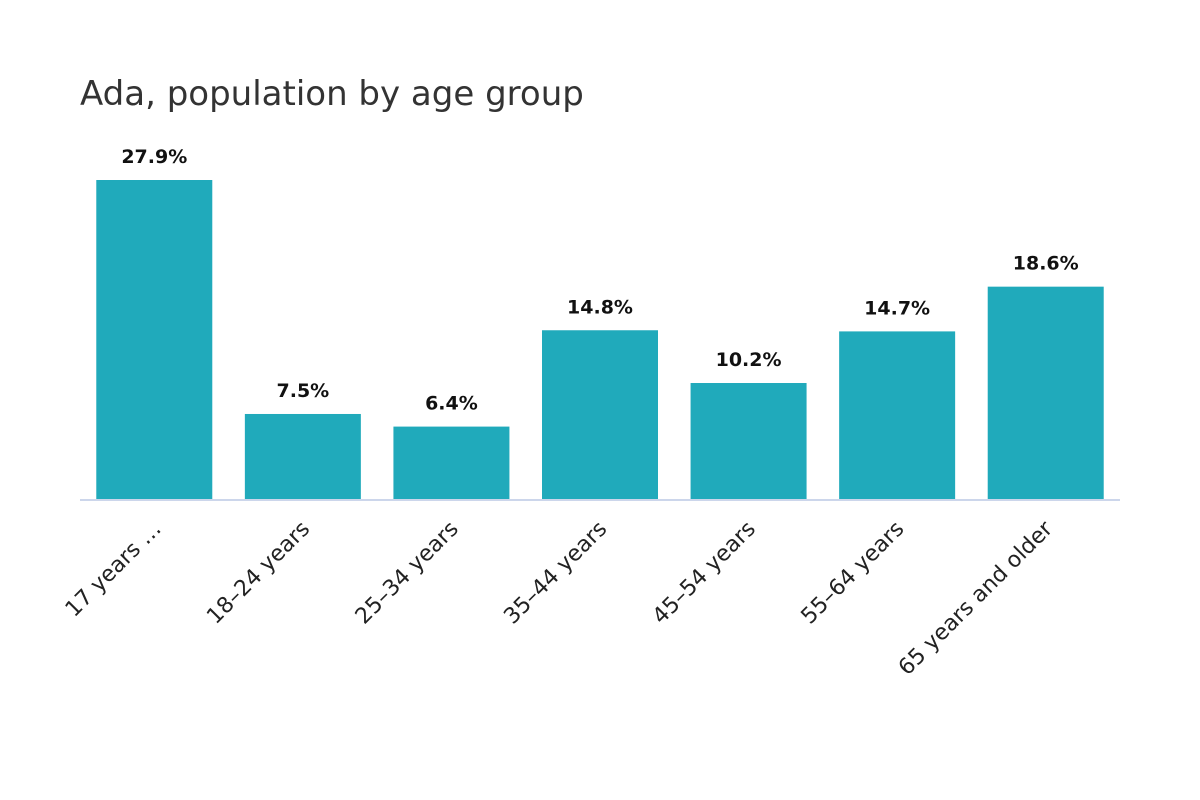 Image resolution: width=1200 pixels, height=800 pixels. Describe the element at coordinates (332, 94) in the screenshot. I see `chart-title: Ada, population by age group` at that location.